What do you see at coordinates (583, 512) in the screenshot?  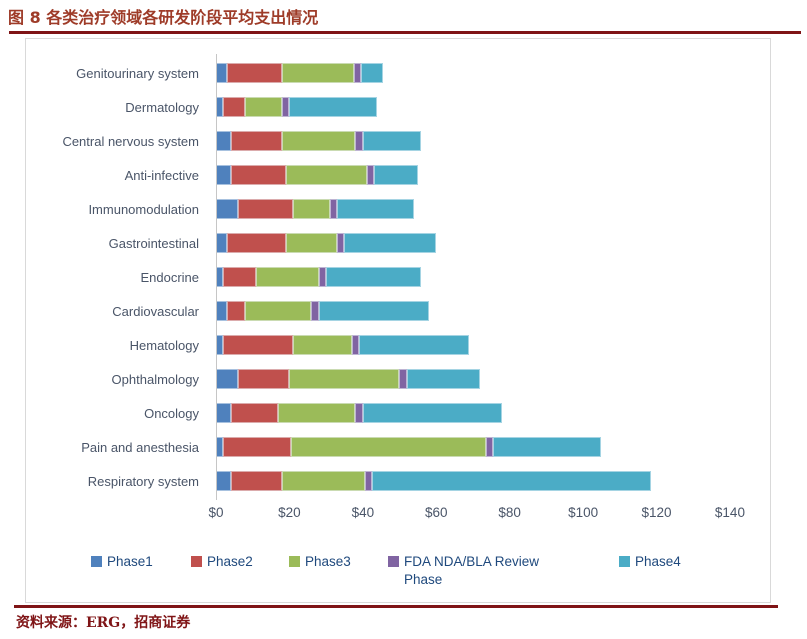 I see `x-tick-label: $100` at bounding box center [583, 512].